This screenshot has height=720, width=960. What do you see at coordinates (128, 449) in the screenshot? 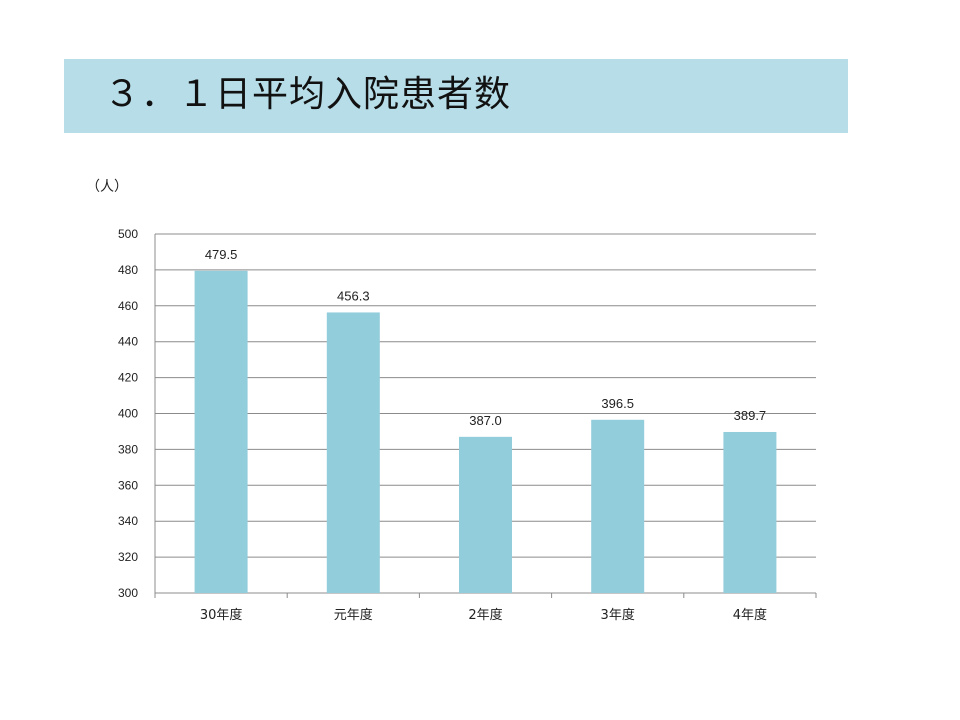
I see `y-tick-label: 380` at bounding box center [128, 449].